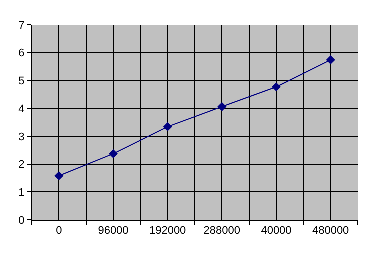 The image size is (373, 263). Describe the element at coordinates (331, 231) in the screenshot. I see `x-tick-label: 480000` at that location.